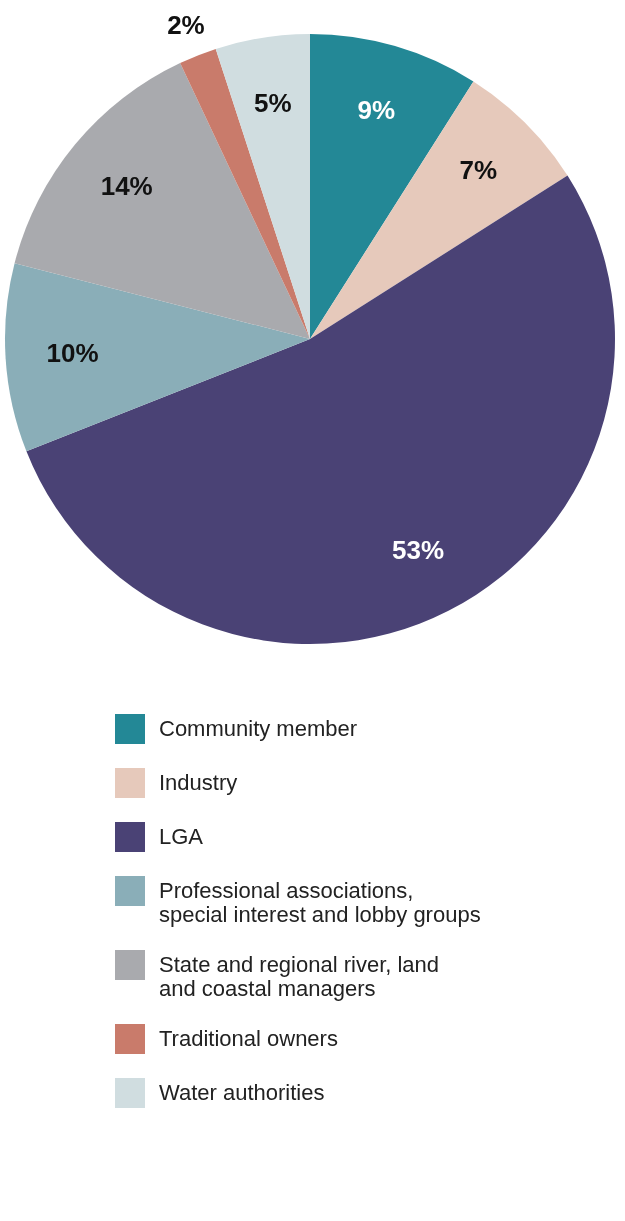 This screenshot has height=1221, width=625. I want to click on legend-label: Industry, so click(198, 782).